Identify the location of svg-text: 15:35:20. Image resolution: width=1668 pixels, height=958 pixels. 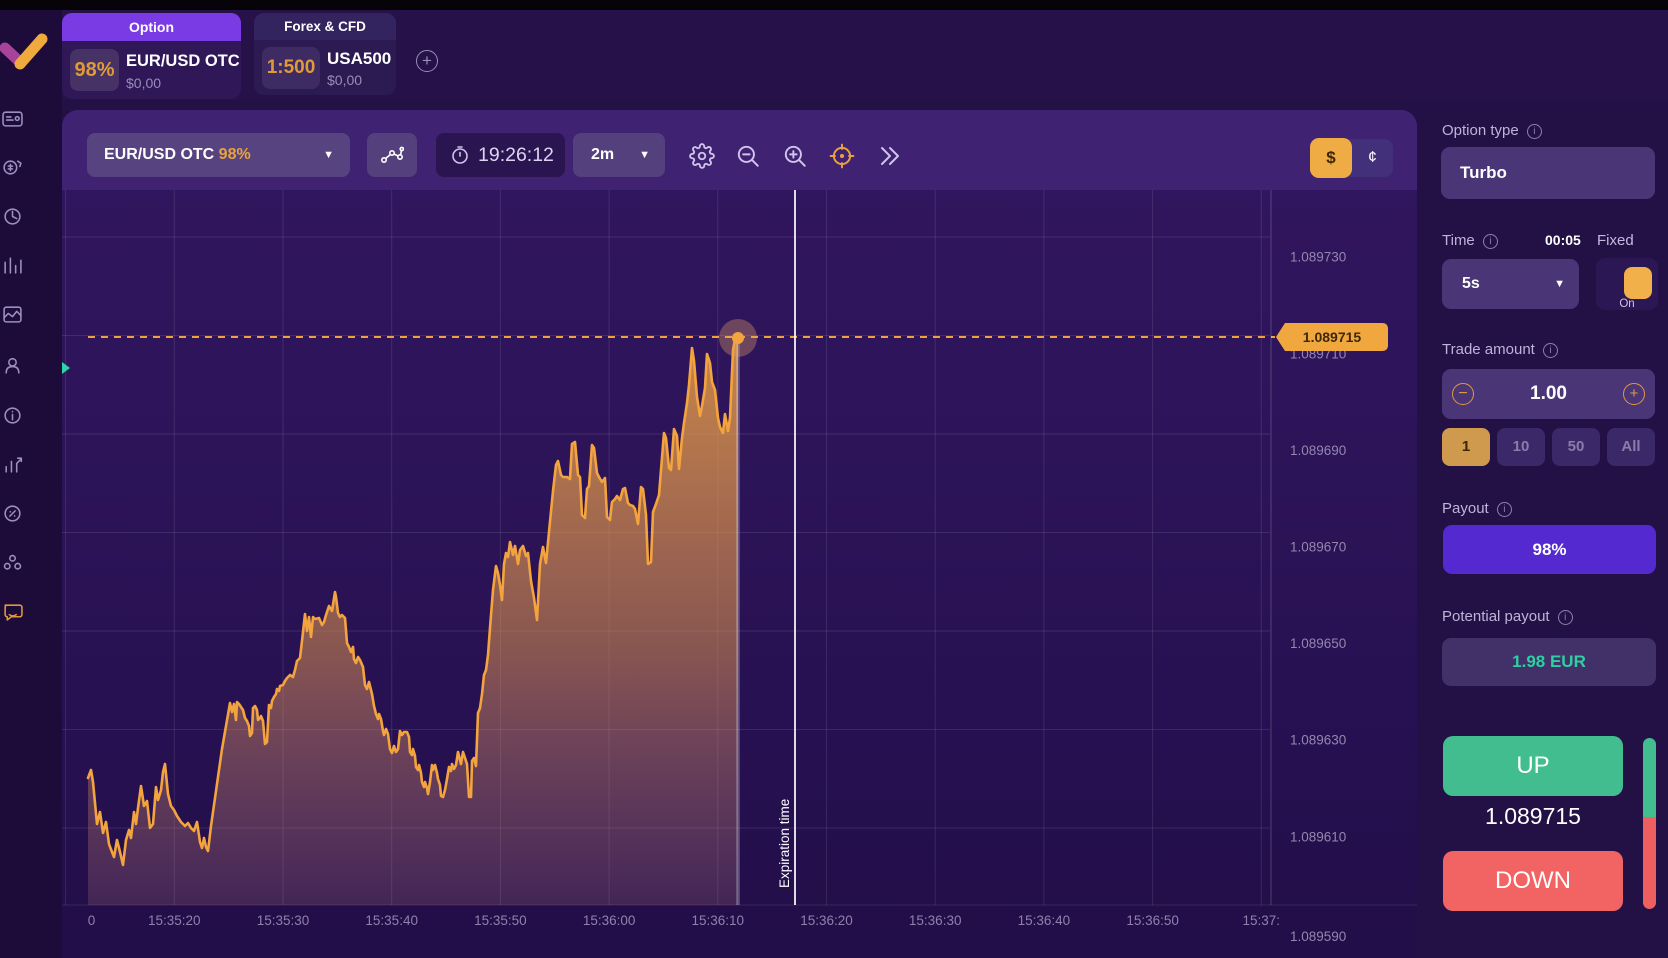
(174, 920).